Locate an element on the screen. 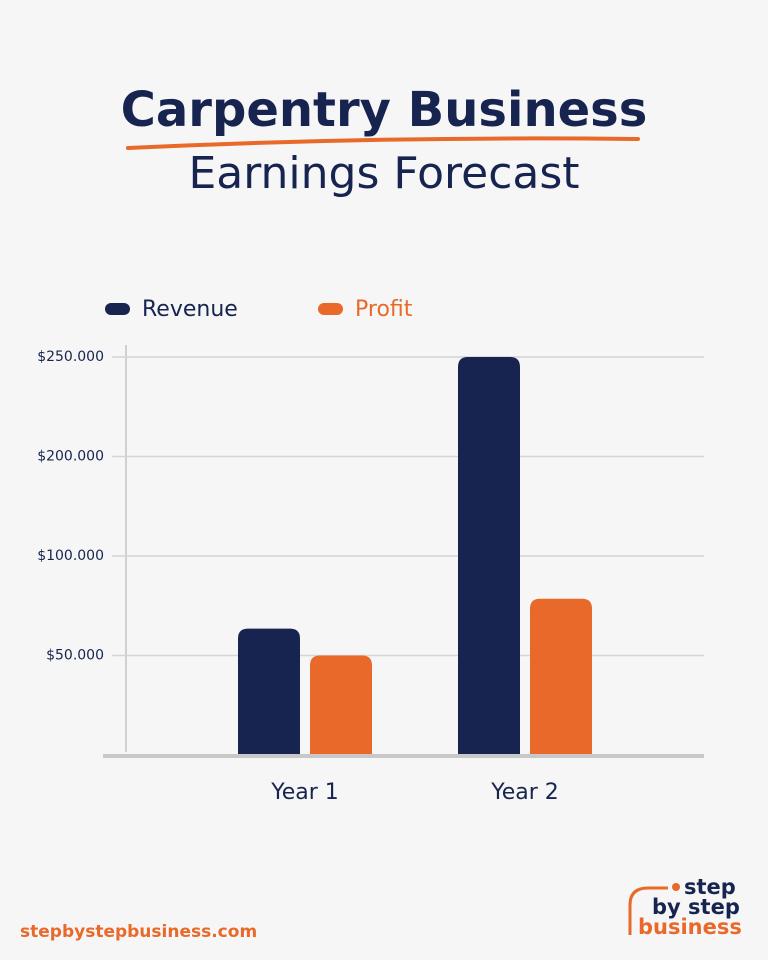 The width and height of the screenshot is (768, 960). chart-subtitle: Earnings Forecast is located at coordinates (383, 173).